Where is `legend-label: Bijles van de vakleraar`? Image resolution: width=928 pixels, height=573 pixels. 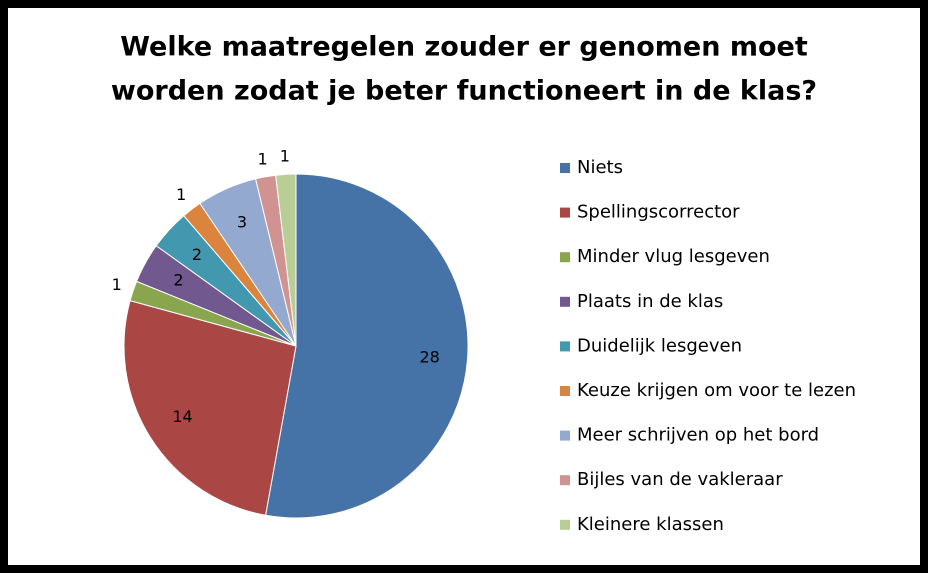
legend-label: Bijles van de vakleraar is located at coordinates (680, 479).